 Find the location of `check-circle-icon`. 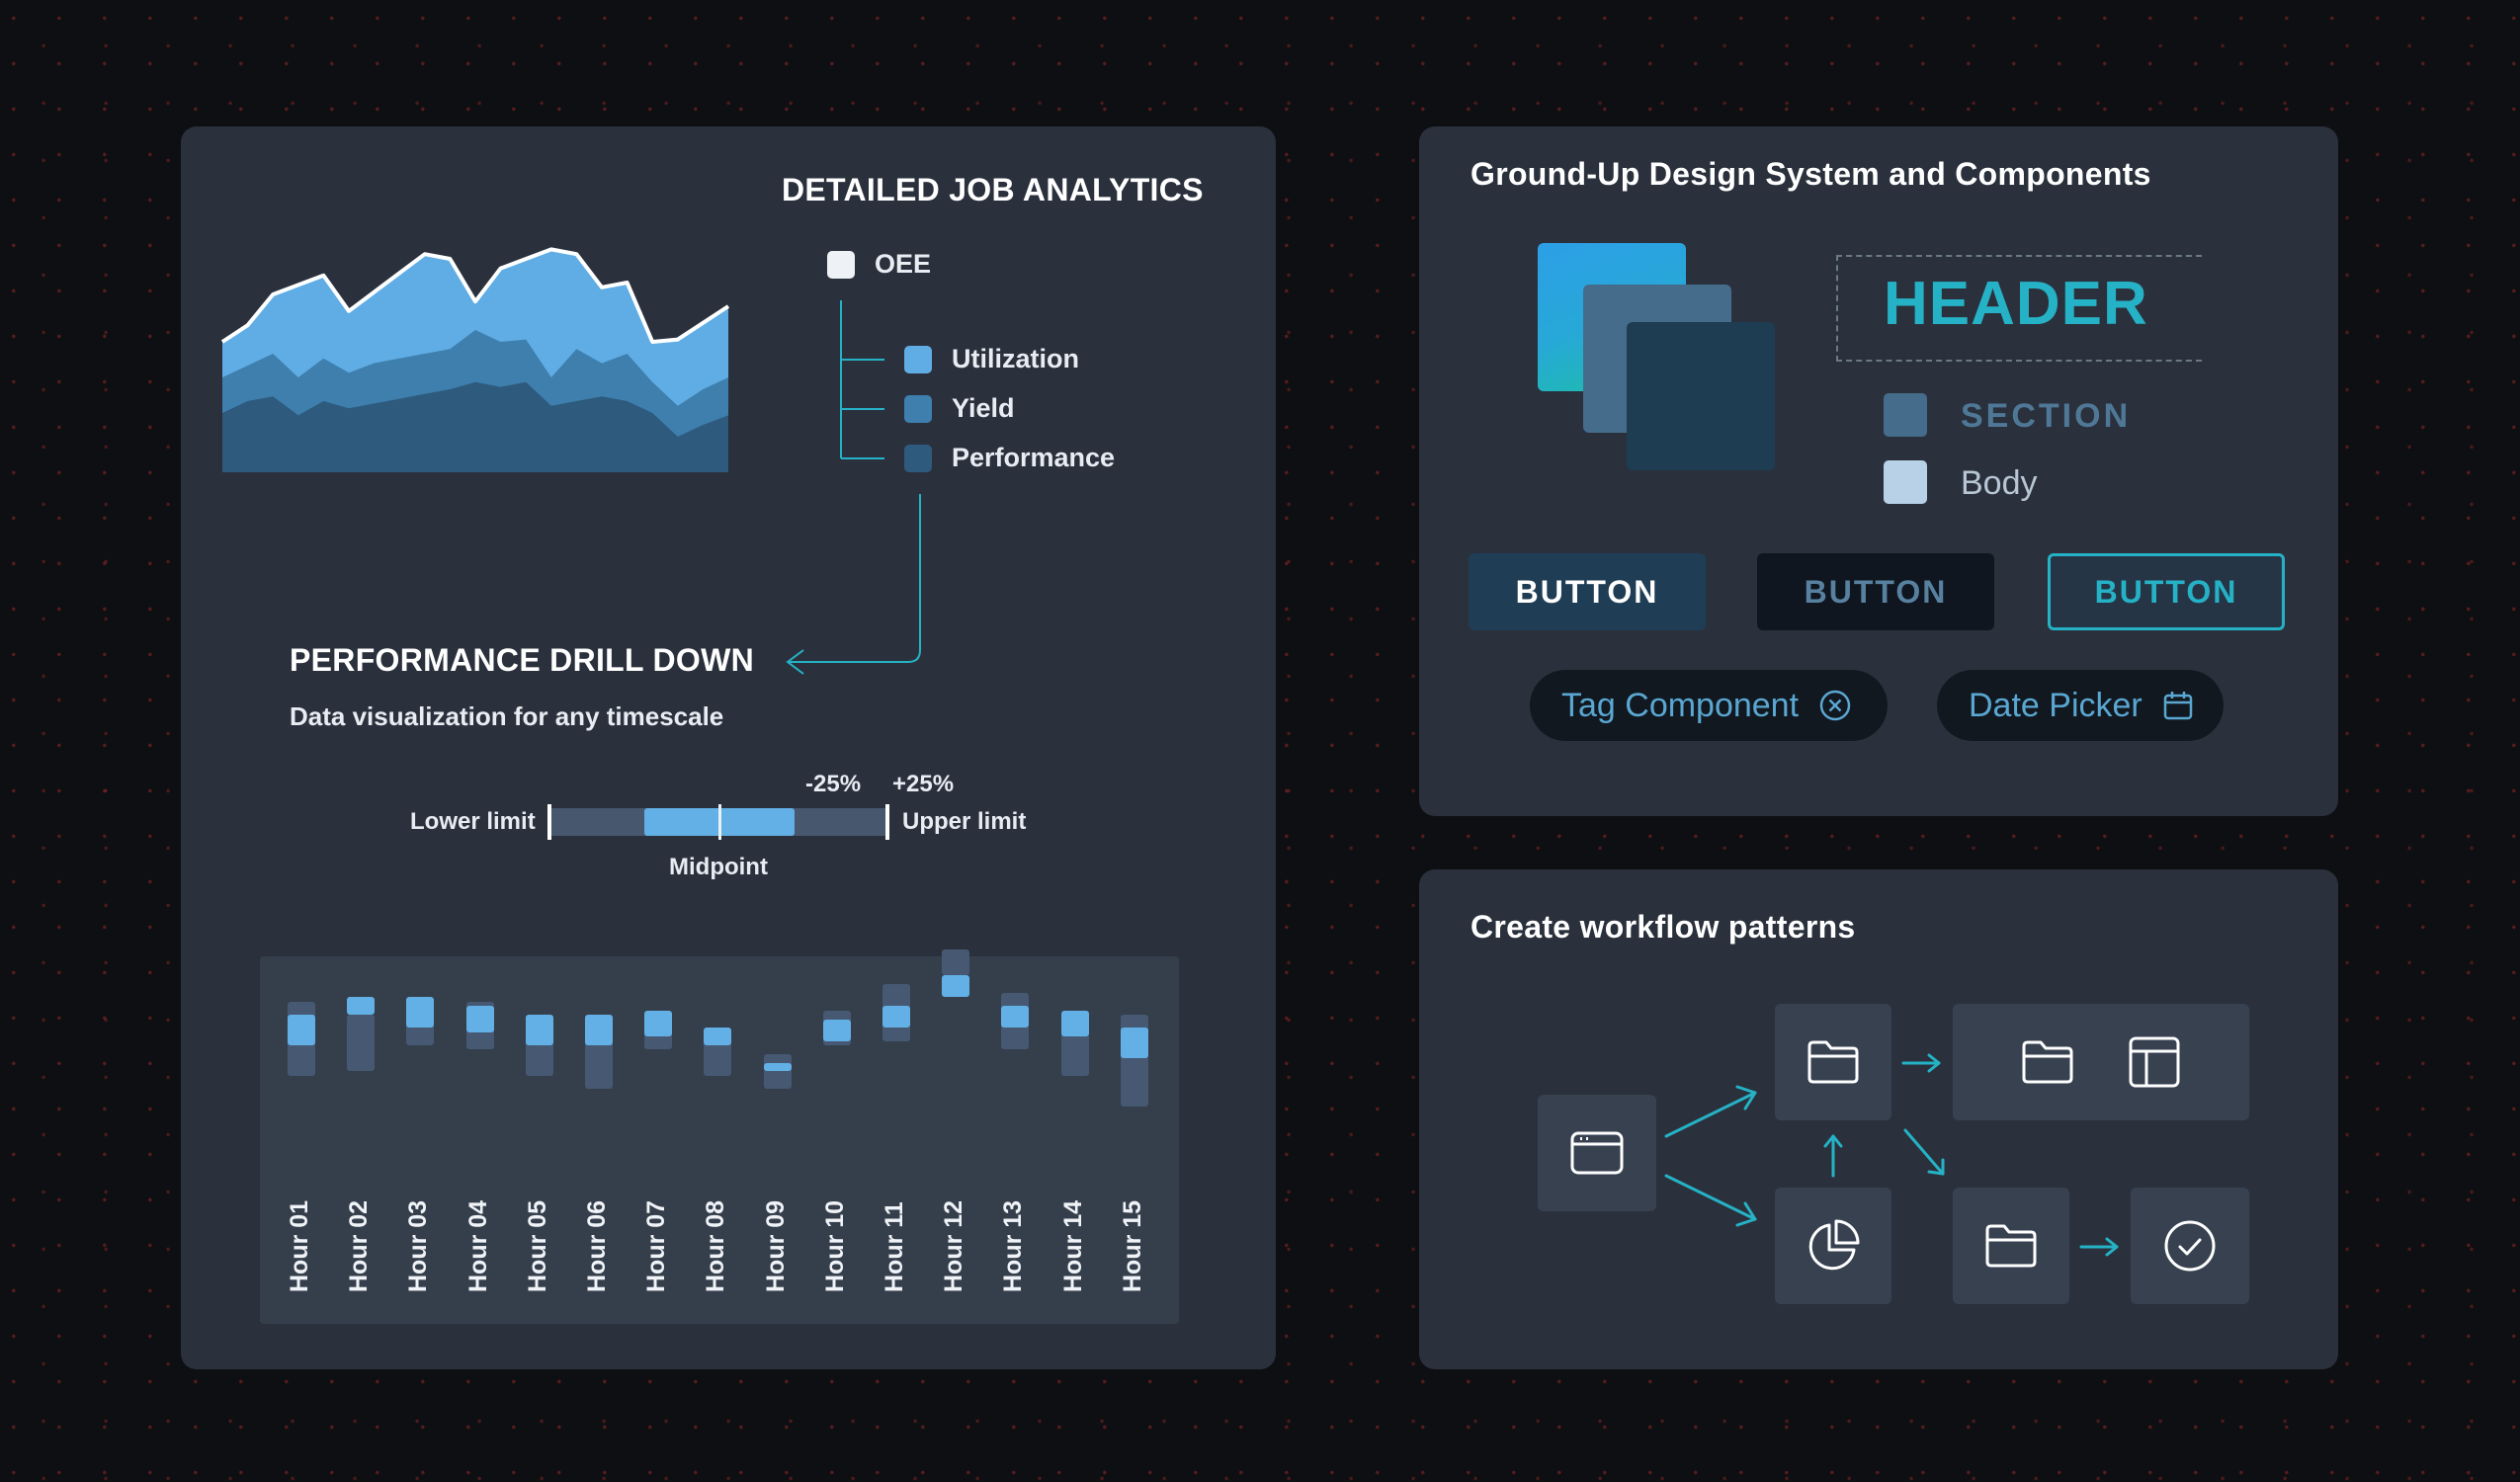

check-circle-icon is located at coordinates (2190, 1246).